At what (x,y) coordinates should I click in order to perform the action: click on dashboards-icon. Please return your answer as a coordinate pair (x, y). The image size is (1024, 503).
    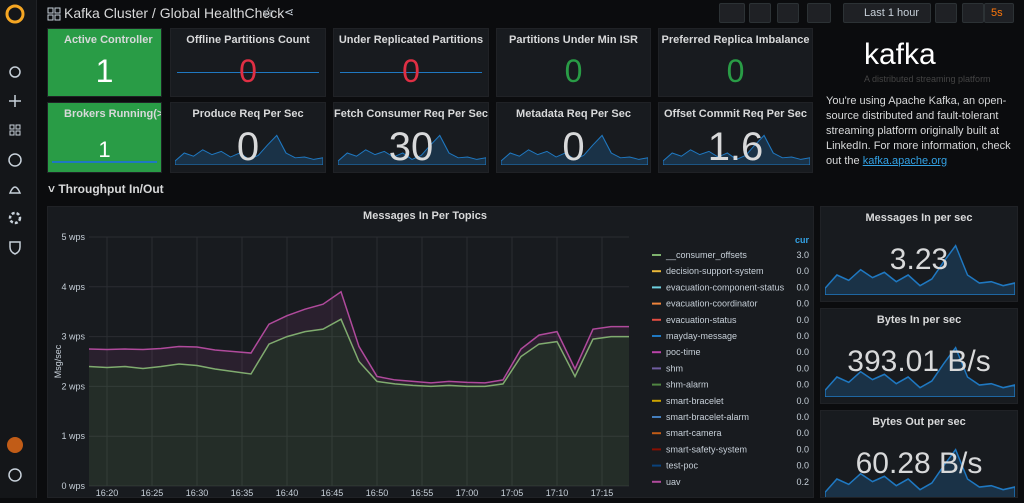
    Looking at the image, I should click on (15, 130).